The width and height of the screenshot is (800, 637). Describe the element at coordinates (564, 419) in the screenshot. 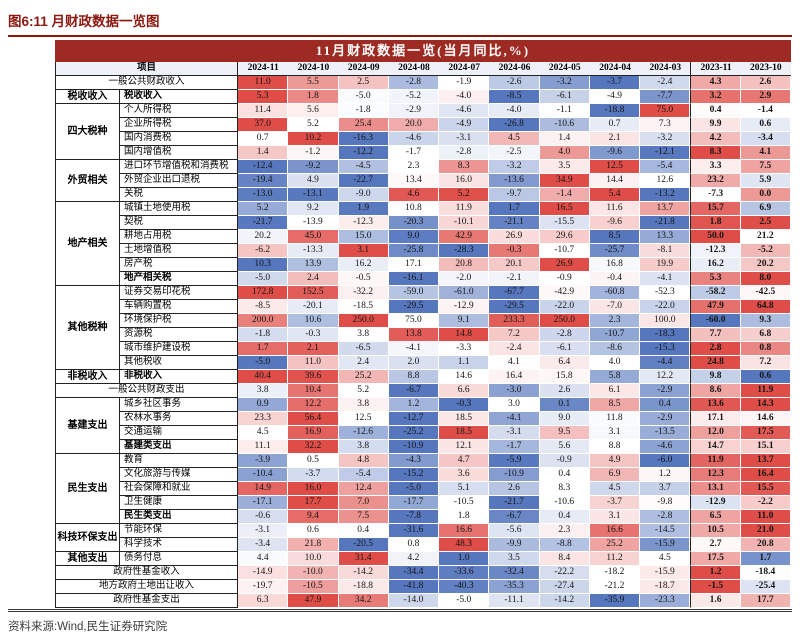

I see `value-cell: 9.0` at that location.